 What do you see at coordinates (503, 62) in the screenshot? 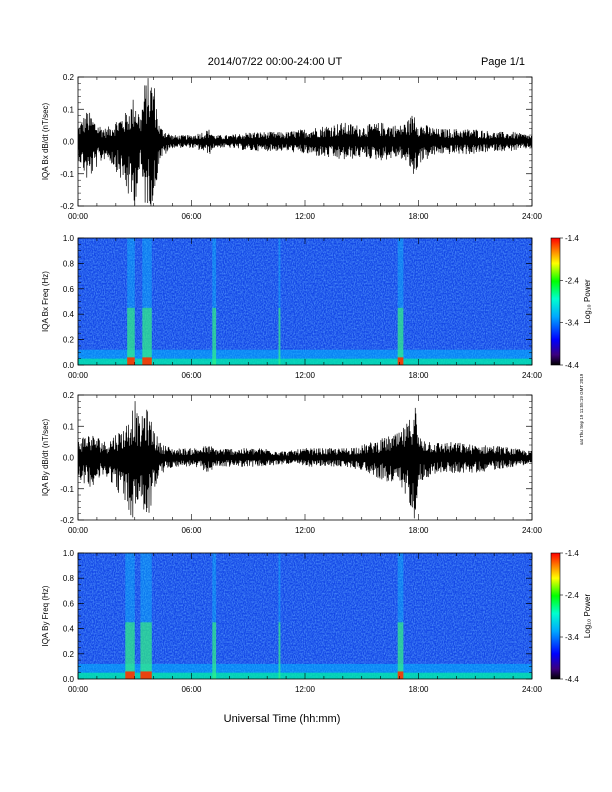
I see `page-indicator: Page 1/1` at bounding box center [503, 62].